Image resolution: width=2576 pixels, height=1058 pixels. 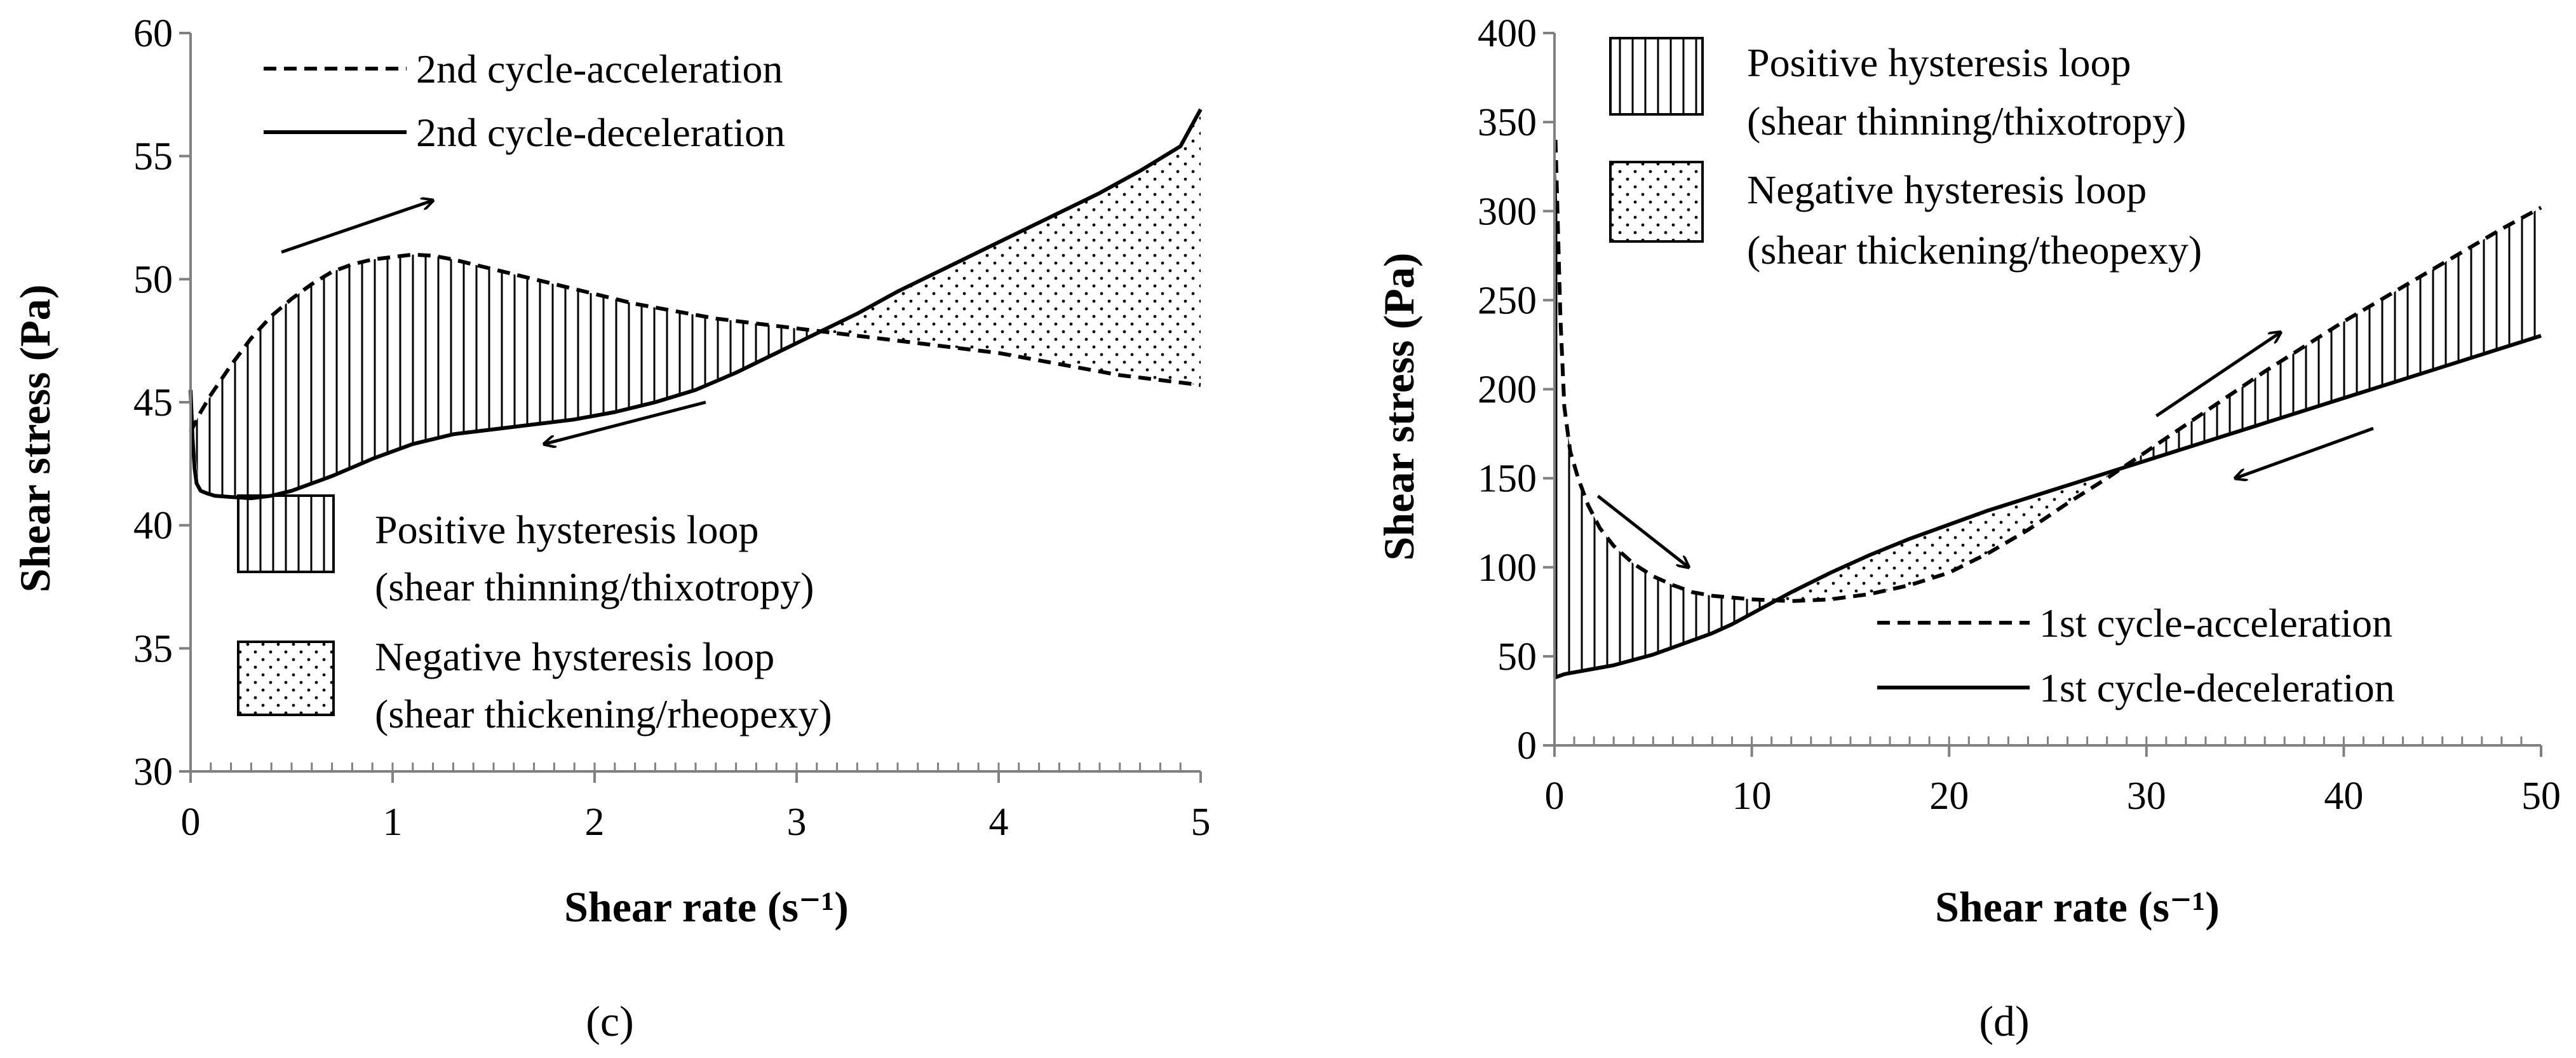 I want to click on direction-arrow-down-right, so click(x=1642, y=530).